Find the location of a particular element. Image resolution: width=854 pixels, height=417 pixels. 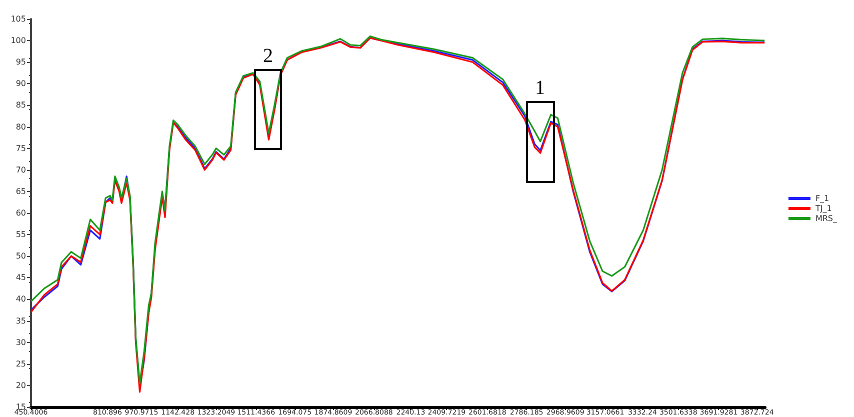

y-tick-label: 100 is located at coordinates (18, 41).